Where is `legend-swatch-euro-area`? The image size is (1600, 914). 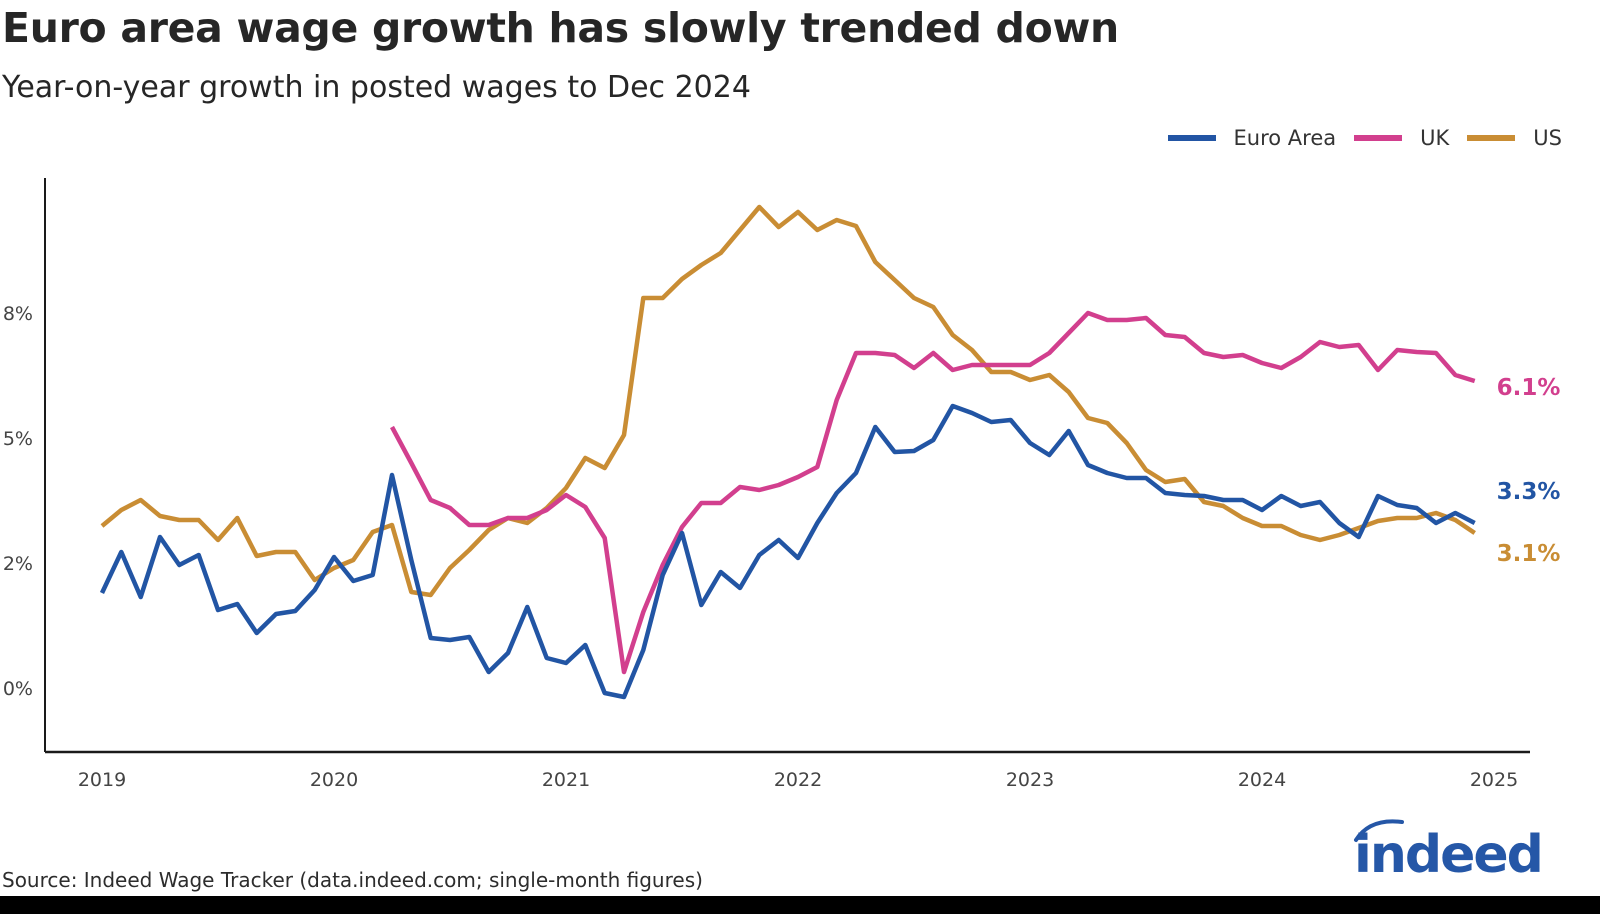
legend-swatch-euro-area is located at coordinates (1191, 138).